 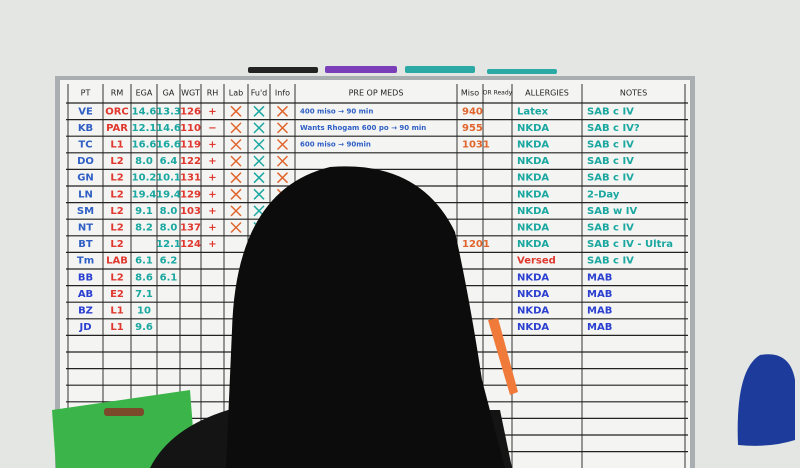 I want to click on cell-text: 16.6, so click(x=144, y=145).